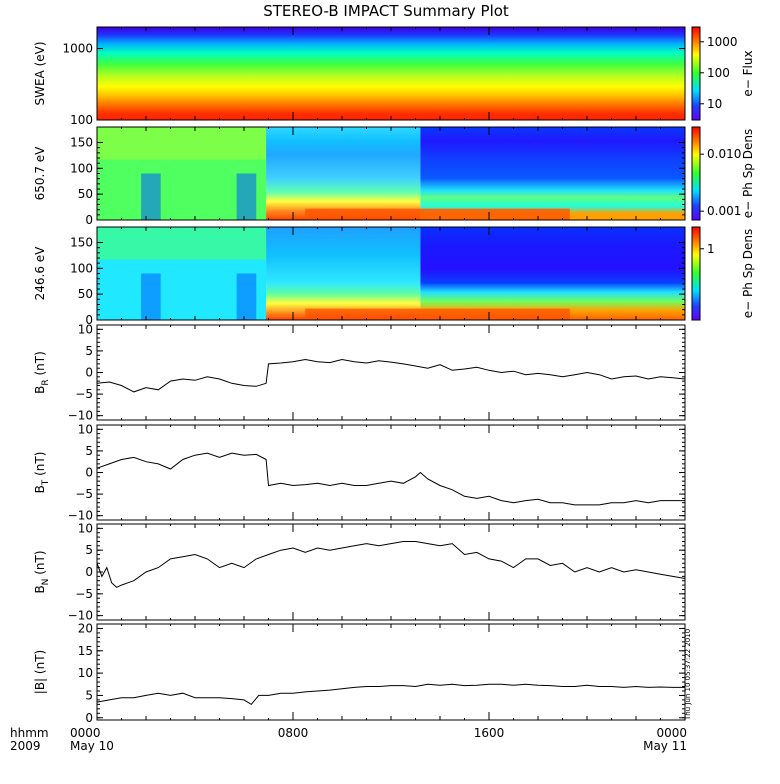 The width and height of the screenshot is (780, 784). Describe the element at coordinates (391, 672) in the screenshot. I see `panel-frame-bmag` at that location.